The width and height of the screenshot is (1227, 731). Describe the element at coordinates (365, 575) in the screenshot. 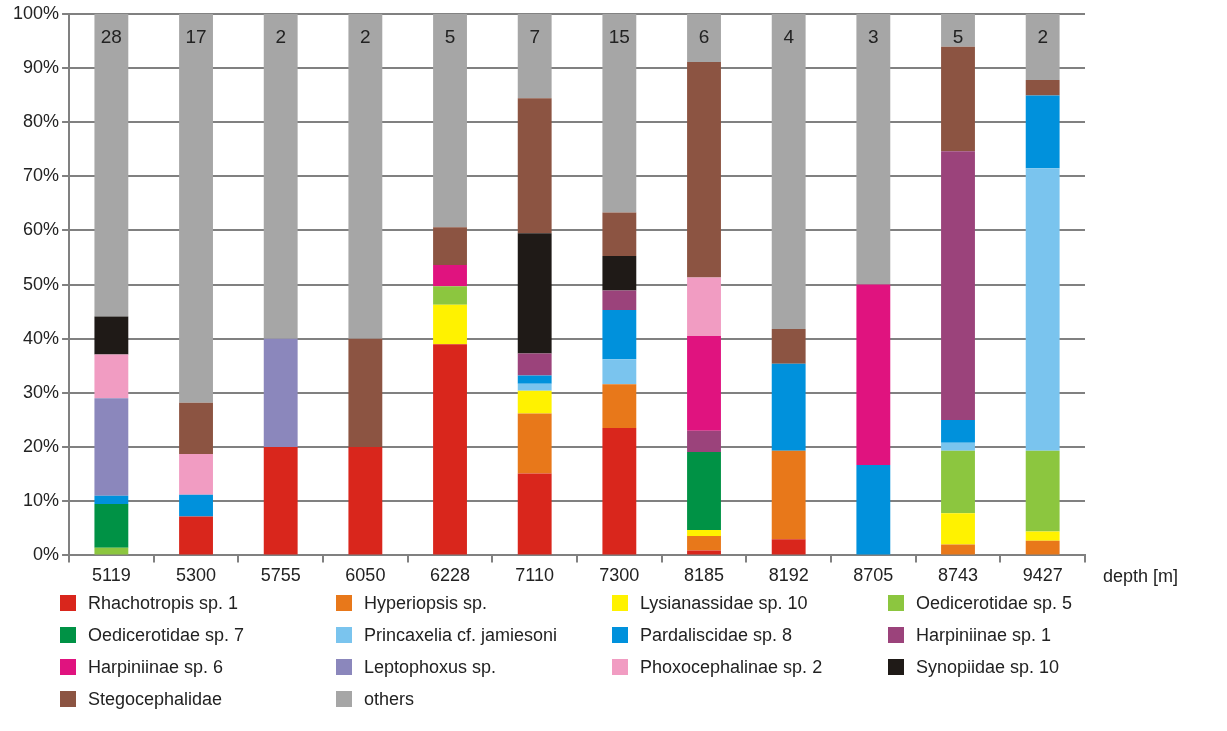

I see `x-tick-label: 6050` at that location.